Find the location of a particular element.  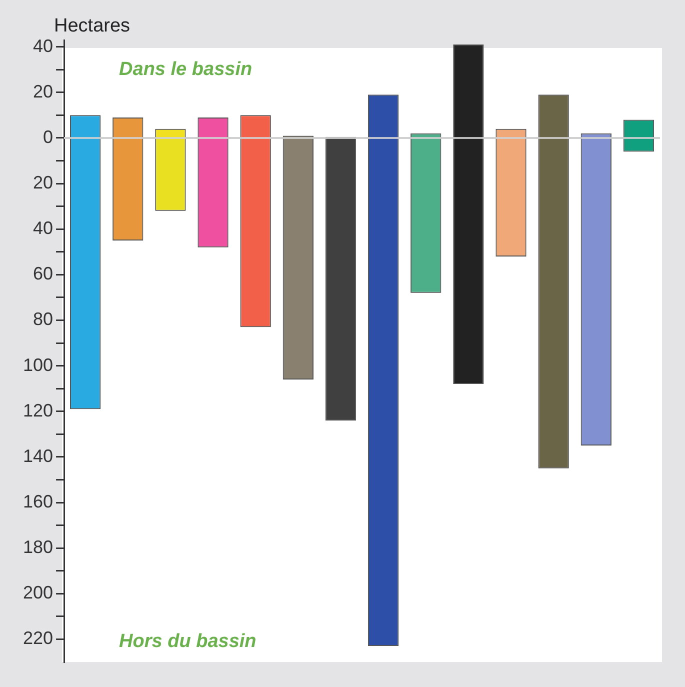

y-tick-label: 220 is located at coordinates (38, 638).